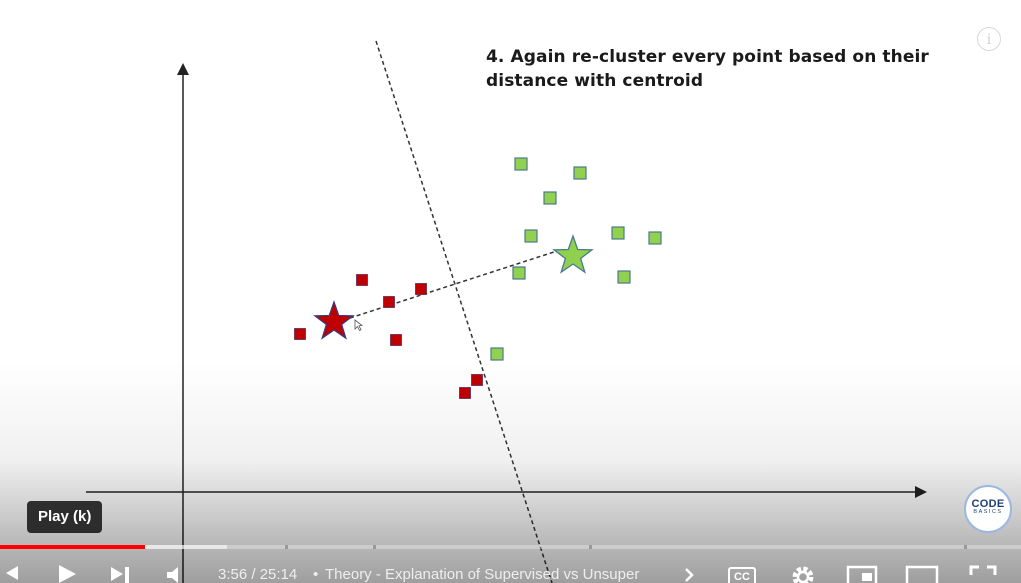 The image size is (1021, 583). Describe the element at coordinates (988, 512) in the screenshot. I see `logo-subtext: BASICS` at that location.